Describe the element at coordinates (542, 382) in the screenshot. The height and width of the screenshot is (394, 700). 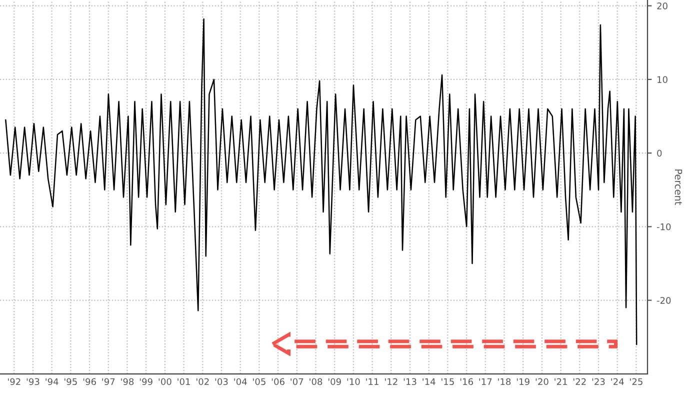
I see `x-tick-label: '20` at that location.